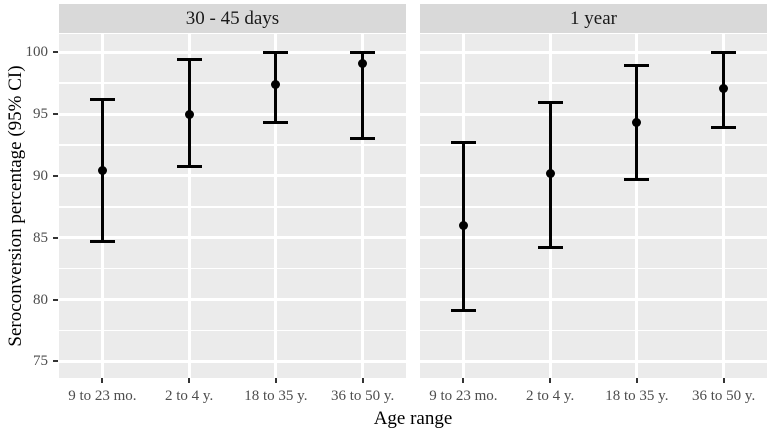  What do you see at coordinates (15, 206) in the screenshot?
I see `y-axis-title: Seroconversion percentage (95% CI)` at bounding box center [15, 206].